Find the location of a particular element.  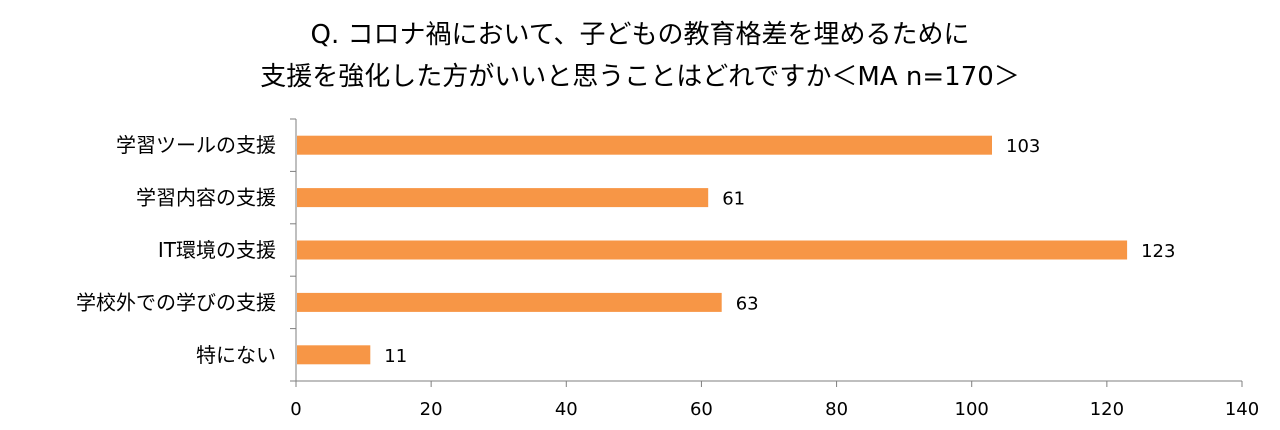

x-tick-label-2: 40 is located at coordinates (566, 409).